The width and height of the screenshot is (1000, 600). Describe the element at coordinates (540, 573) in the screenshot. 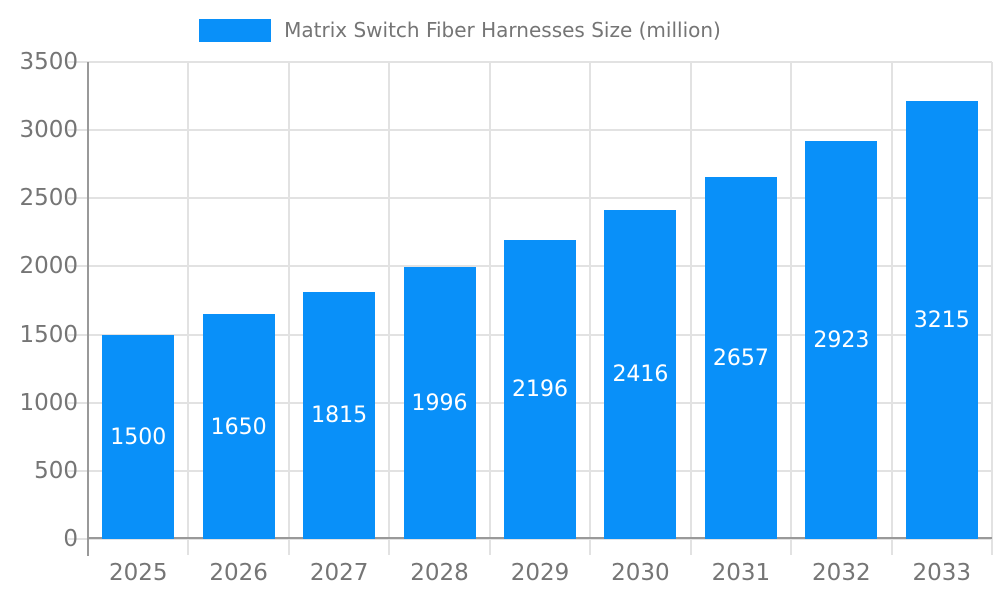

I see `x-axis-tick-label: 2029` at that location.